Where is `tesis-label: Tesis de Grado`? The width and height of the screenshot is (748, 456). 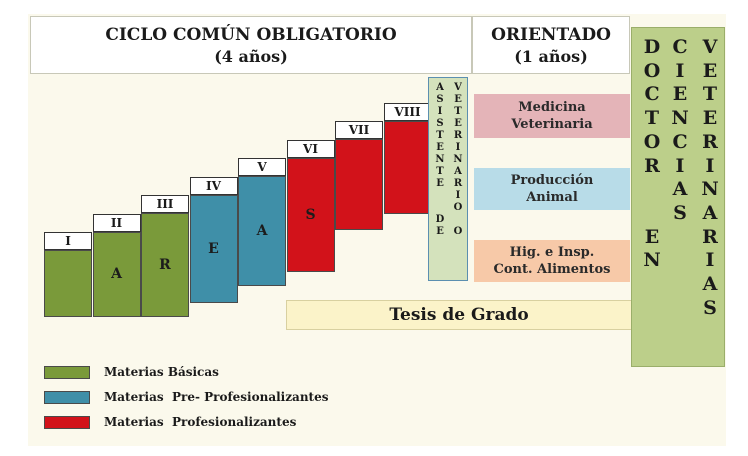 tesis-label: Tesis de Grado is located at coordinates (459, 315).